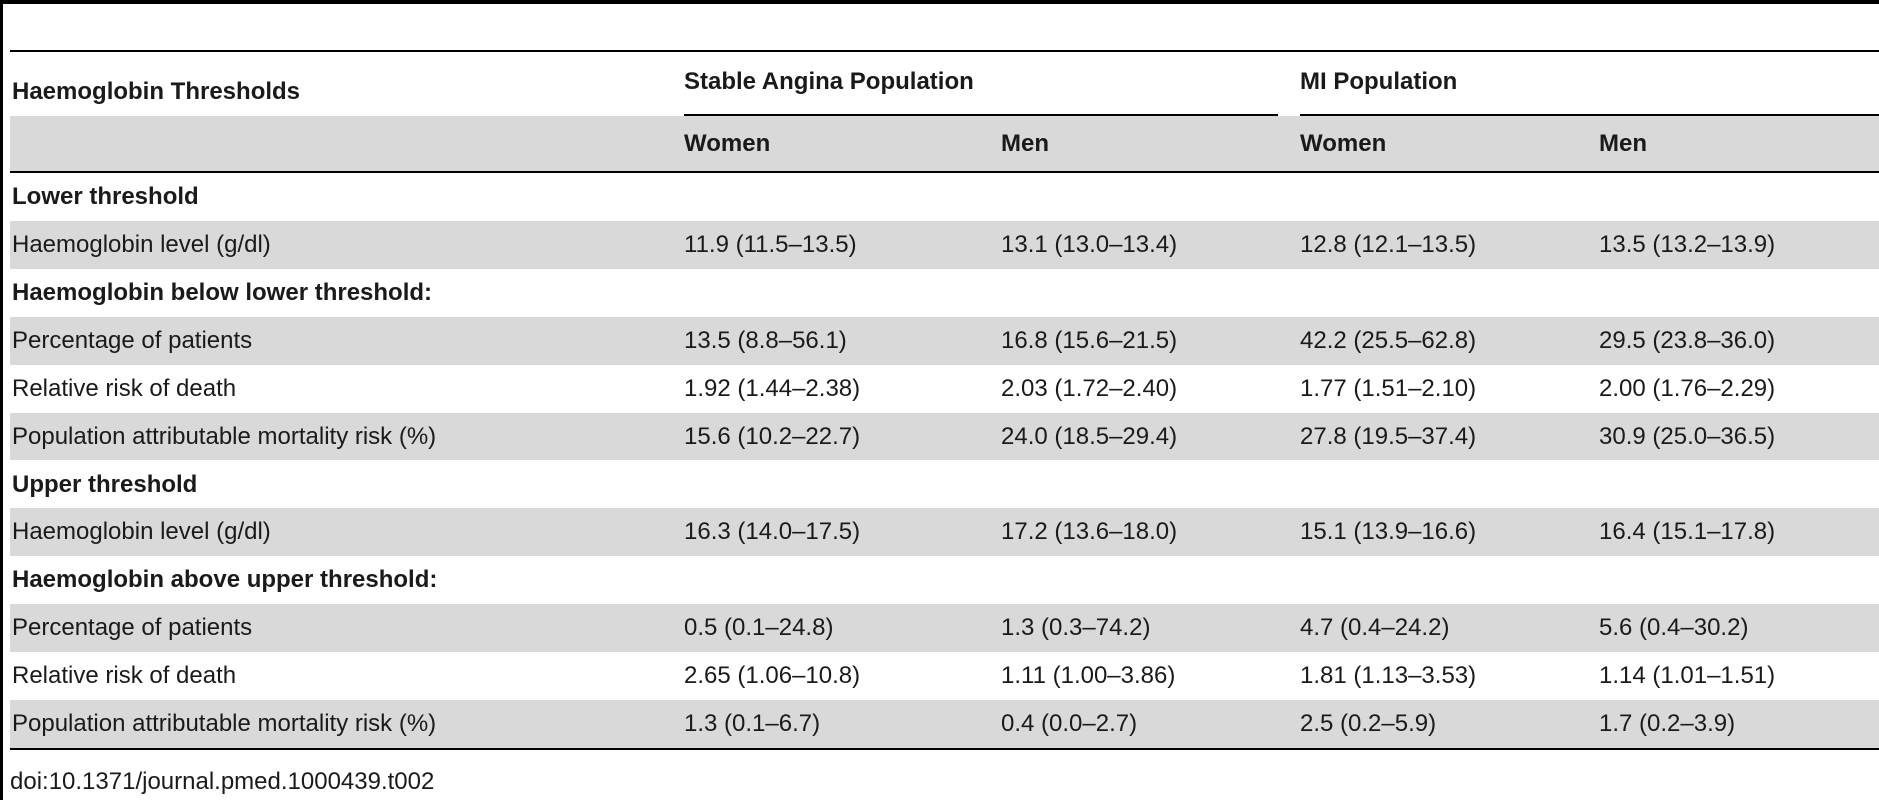 The width and height of the screenshot is (1879, 800). I want to click on cell-mi-women: 12.8 (12.1–13.5), so click(1388, 244).